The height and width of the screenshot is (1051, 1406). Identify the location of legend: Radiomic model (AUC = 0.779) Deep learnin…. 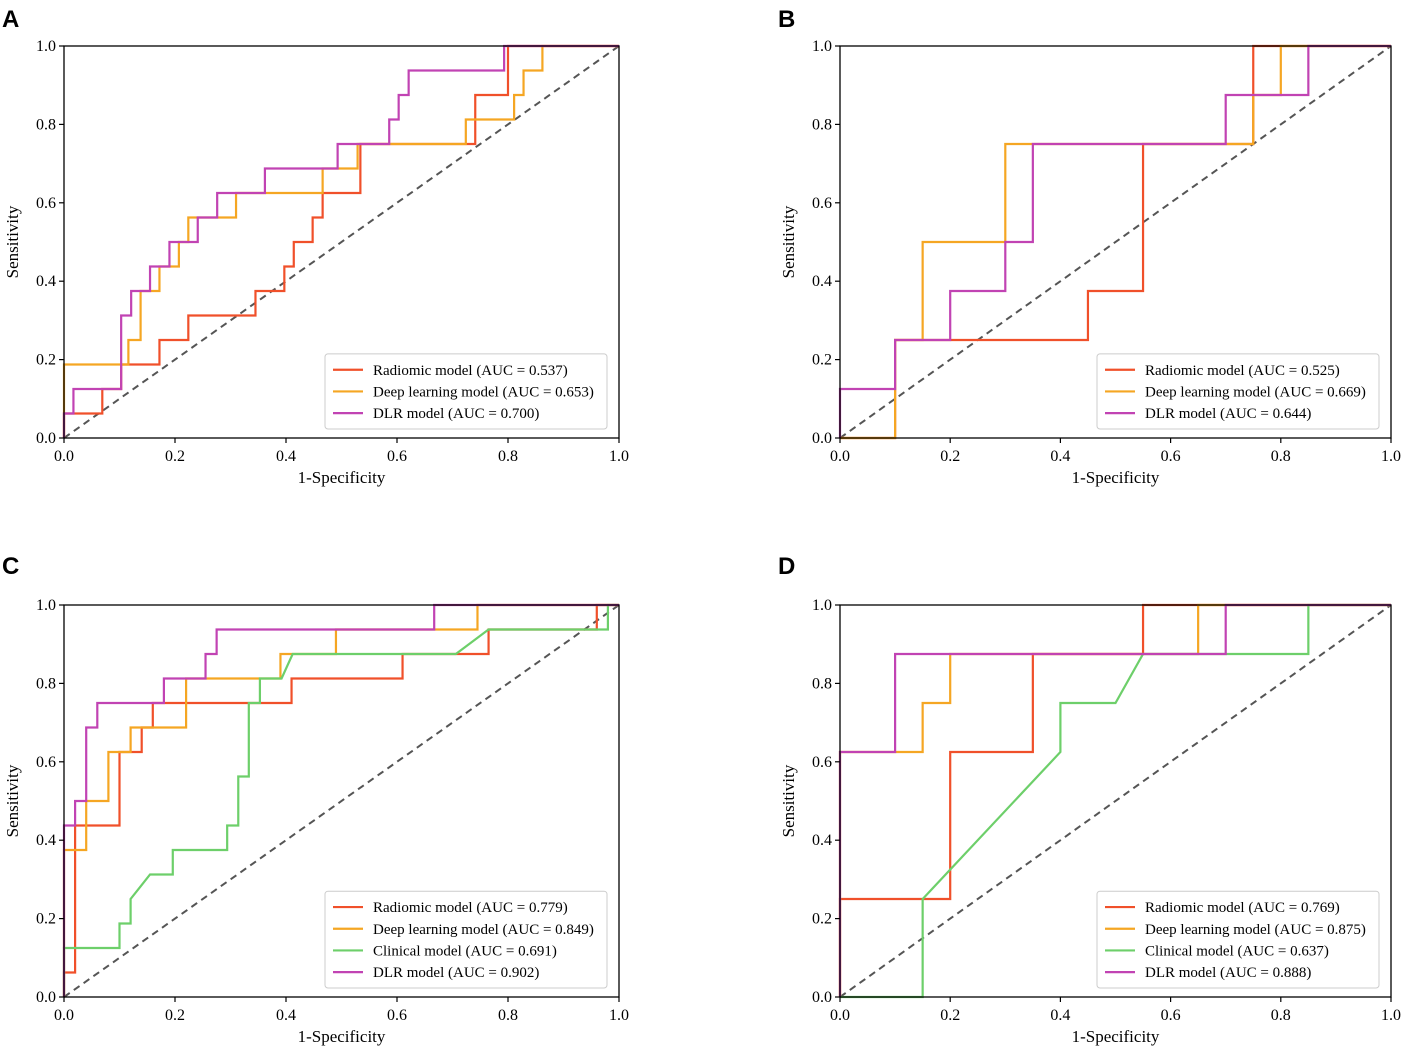
(466, 939).